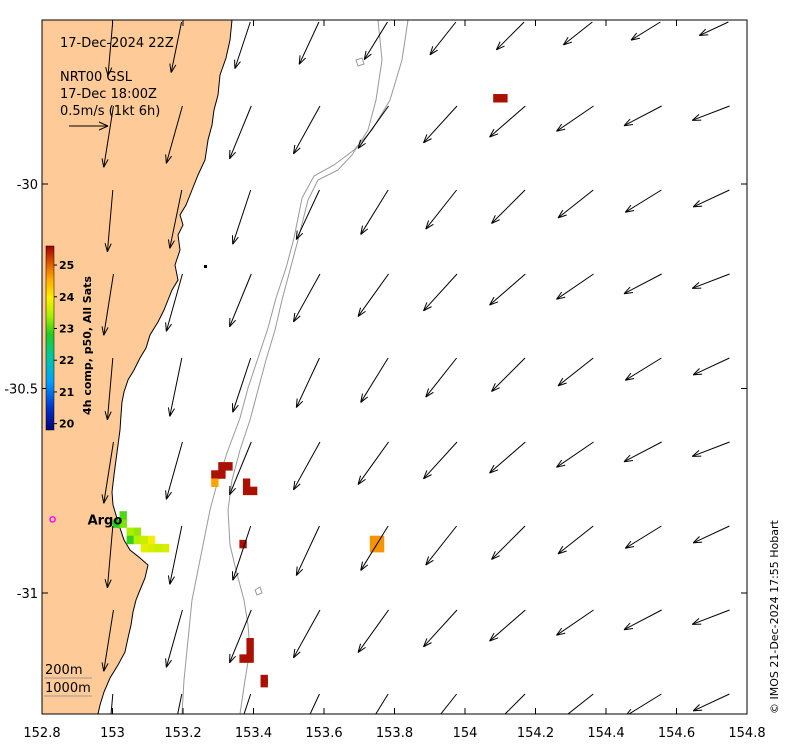 This screenshot has height=750, width=790. What do you see at coordinates (89, 126) in the screenshot?
I see `scale-arrow` at bounding box center [89, 126].